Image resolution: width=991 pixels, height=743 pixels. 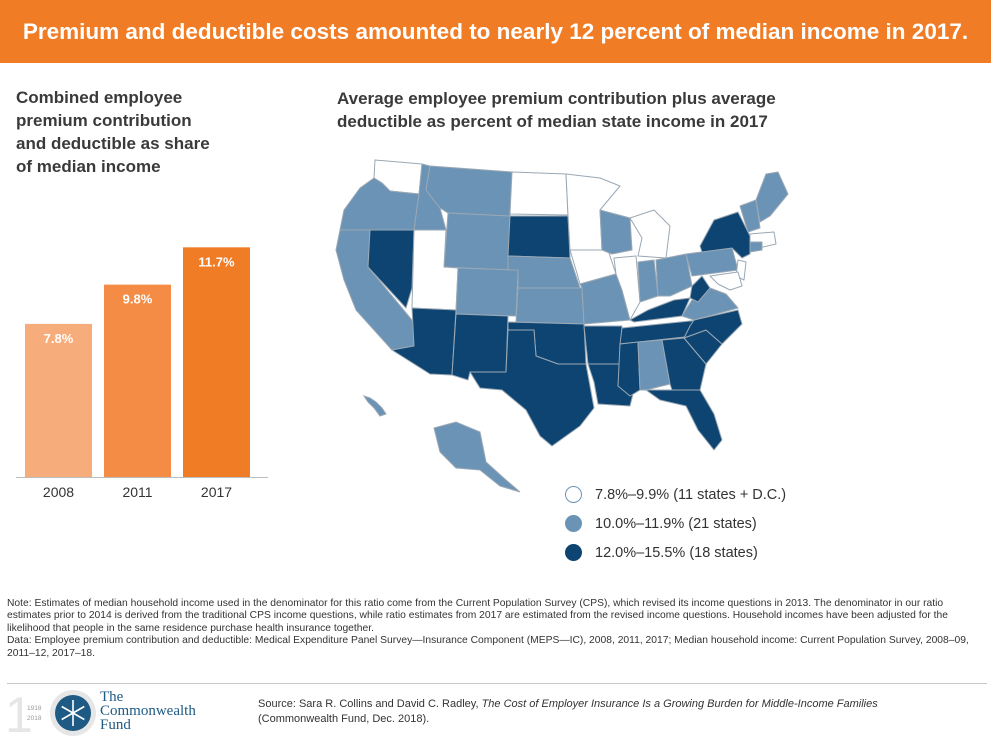 What do you see at coordinates (137, 492) in the screenshot?
I see `x-tick-label: 2011` at bounding box center [137, 492].